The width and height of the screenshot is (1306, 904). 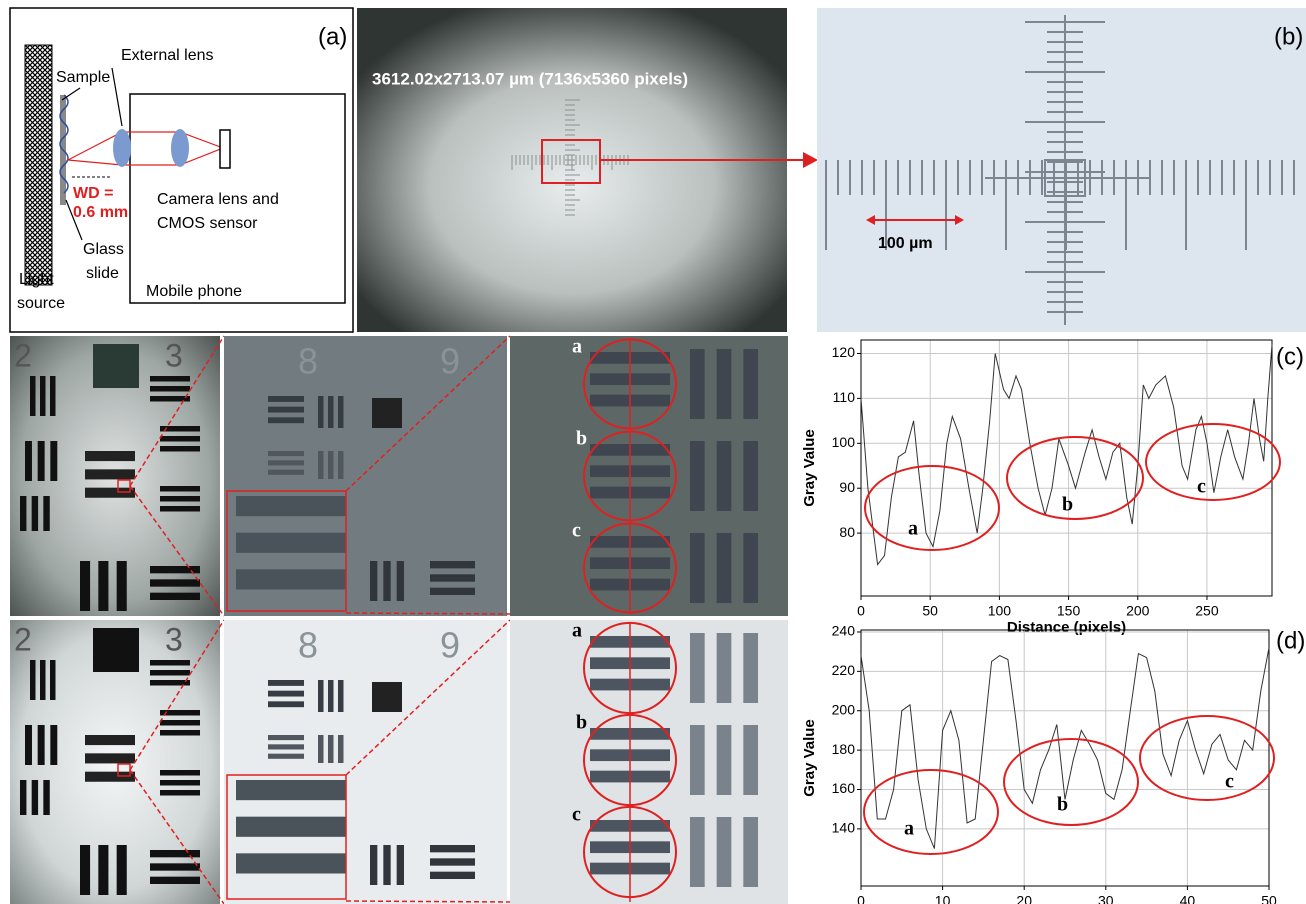 What do you see at coordinates (847, 487) in the screenshot?
I see `y-tick-label: 90` at bounding box center [847, 487].